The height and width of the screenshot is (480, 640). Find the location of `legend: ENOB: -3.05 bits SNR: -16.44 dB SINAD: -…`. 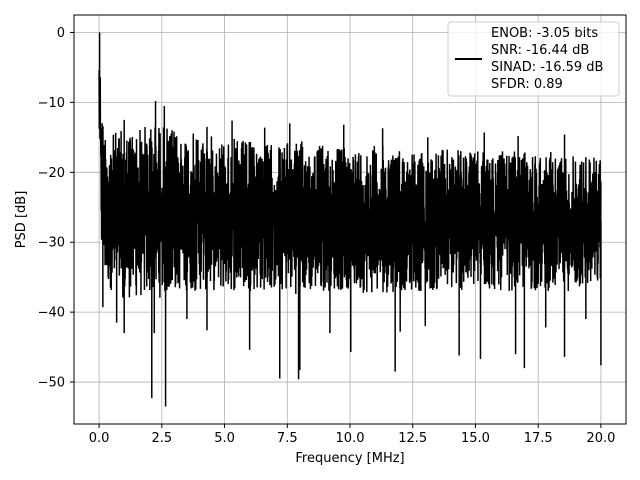

legend: ENOB: -3.05 bits SNR: -16.44 dB SINAD: -… is located at coordinates (533, 59).